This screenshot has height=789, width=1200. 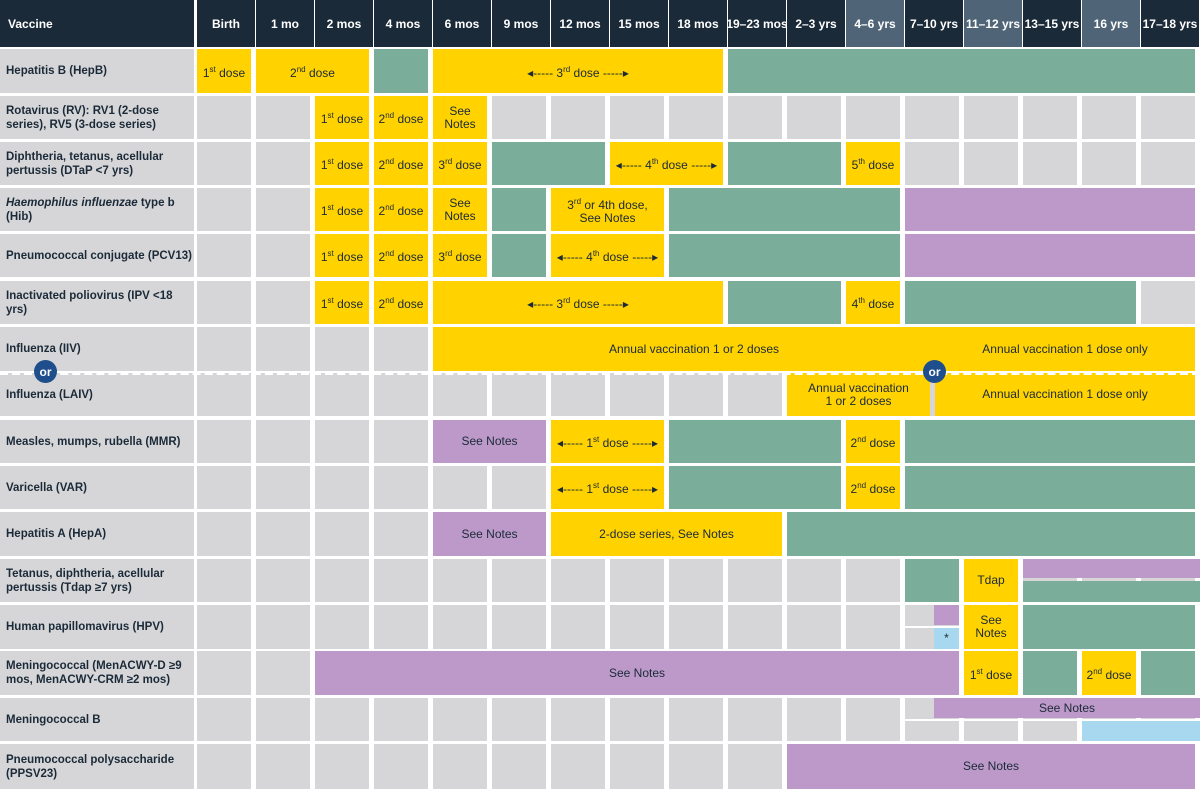 I want to click on mmr-catchup-a, so click(x=755, y=441).